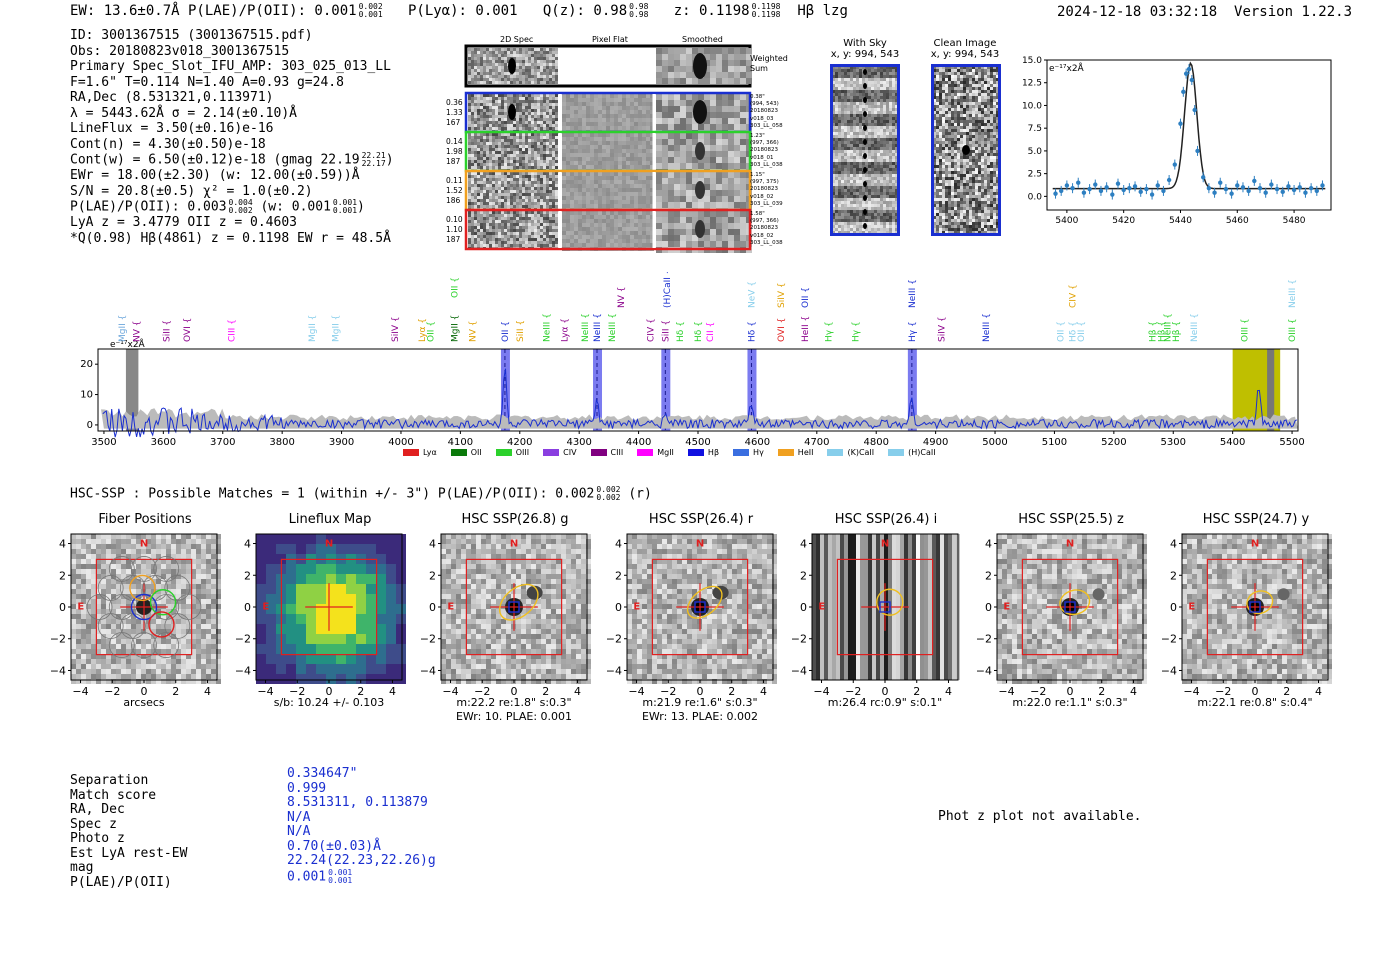  What do you see at coordinates (103, 442) in the screenshot?
I see `spec-x-tick-label: 3500` at bounding box center [103, 442].